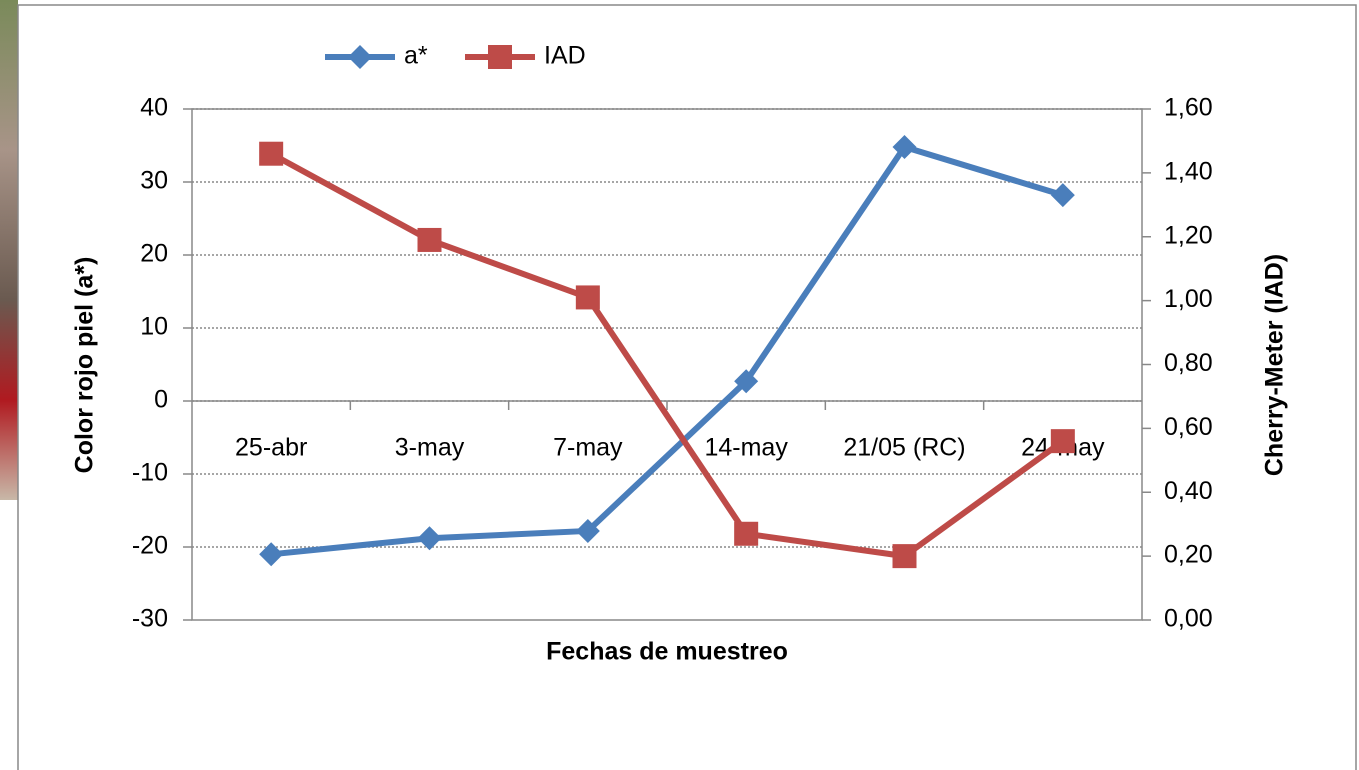 The image size is (1359, 770). I want to click on x-axis-title: Fechas de muestreo, so click(667, 652).